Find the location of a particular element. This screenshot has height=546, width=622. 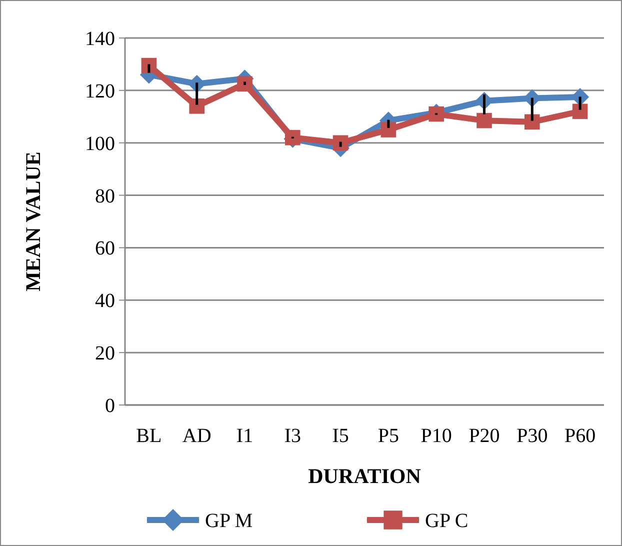

y-tick-label: 60 is located at coordinates (105, 249).